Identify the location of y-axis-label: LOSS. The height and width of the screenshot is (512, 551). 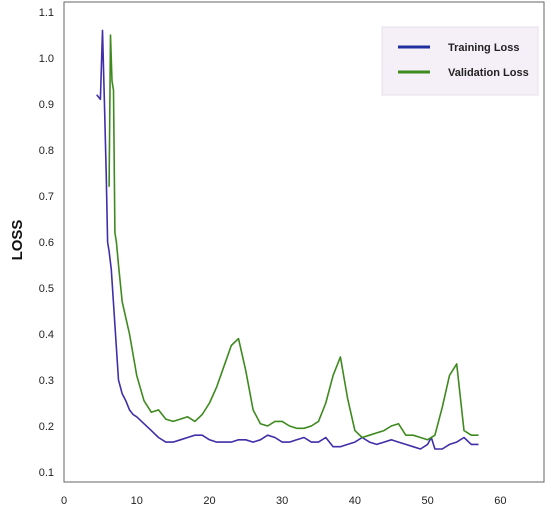
(17, 240).